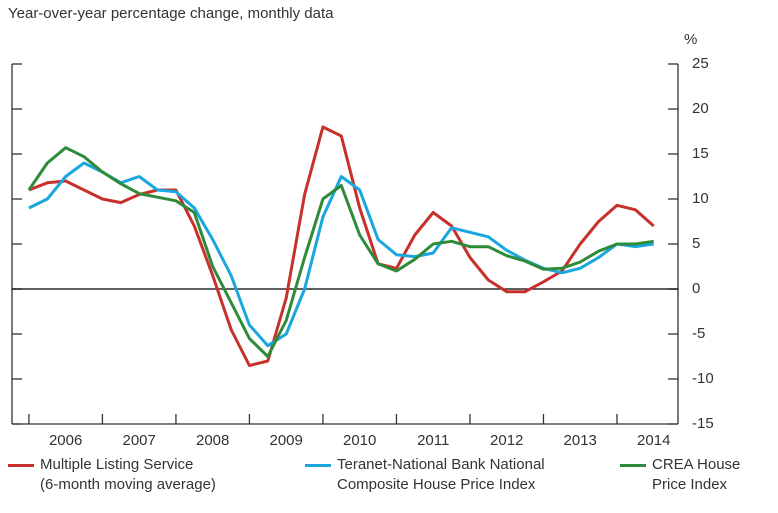 The image size is (778, 513). I want to click on y-tick-label: 25, so click(700, 63).